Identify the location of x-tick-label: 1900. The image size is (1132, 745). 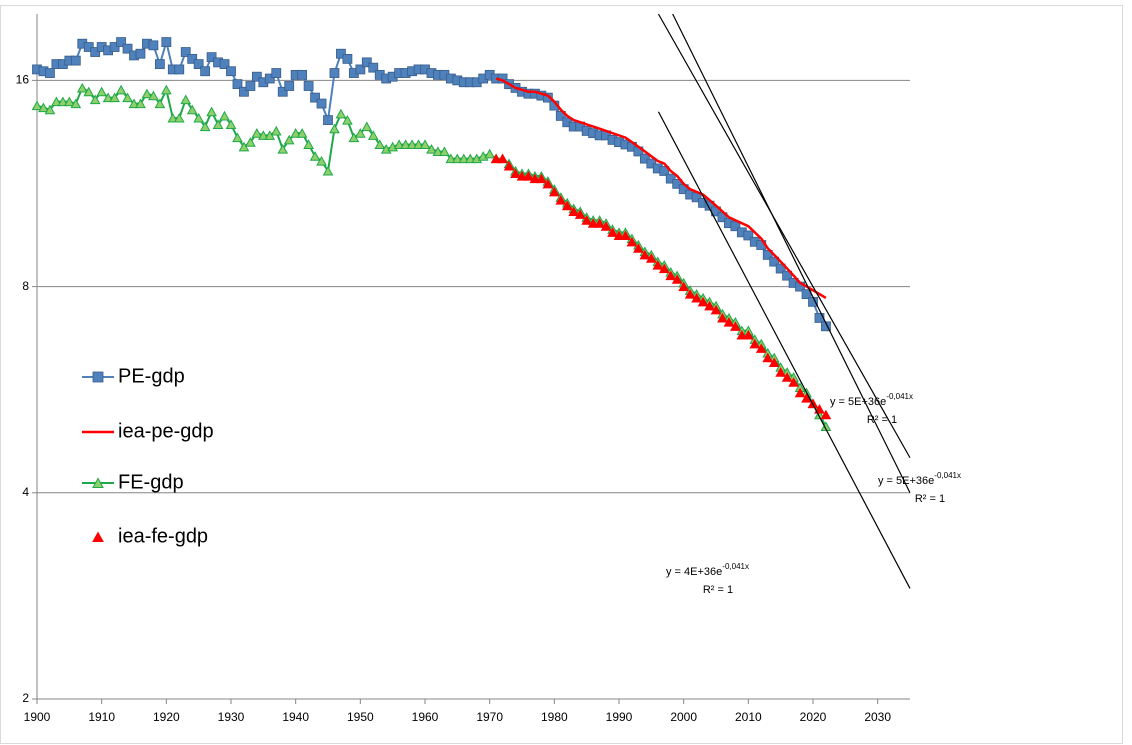
(37, 717).